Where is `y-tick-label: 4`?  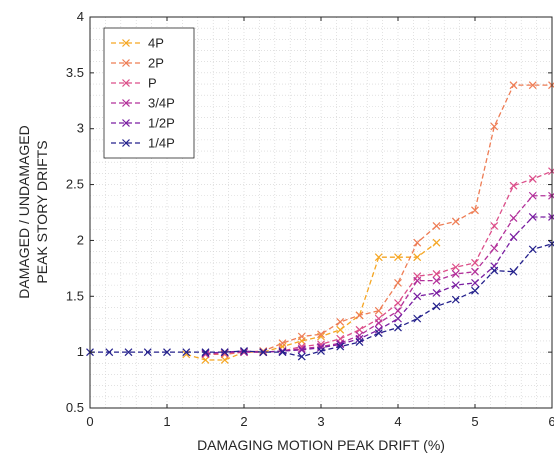 y-tick-label: 4 is located at coordinates (80, 16).